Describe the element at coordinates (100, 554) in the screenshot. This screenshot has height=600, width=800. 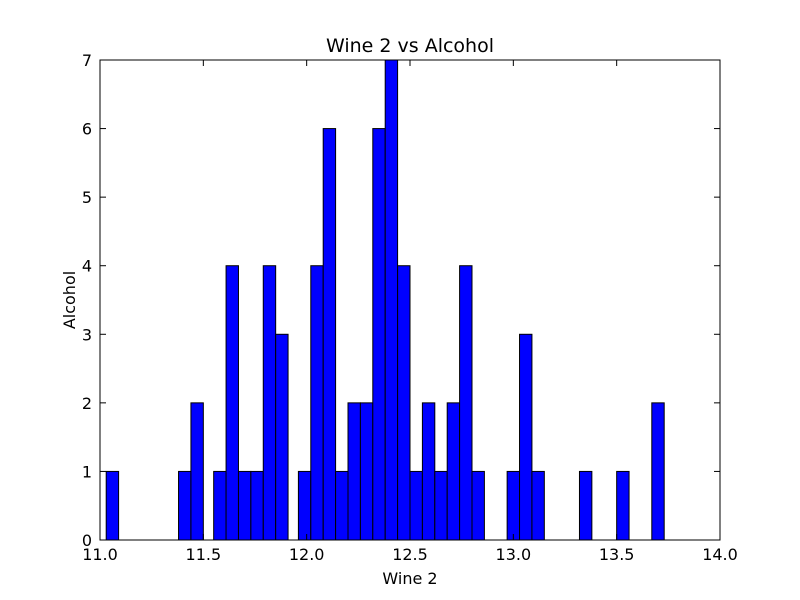
I see `x-tick-label-0: 11.0` at that location.